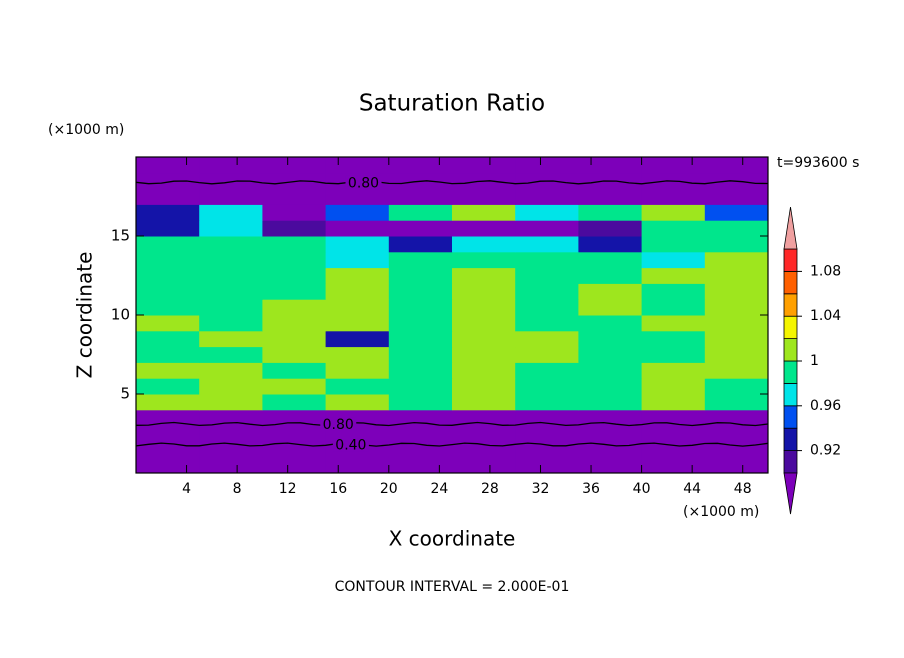  I want to click on colorbar-label: 1, so click(814, 361).